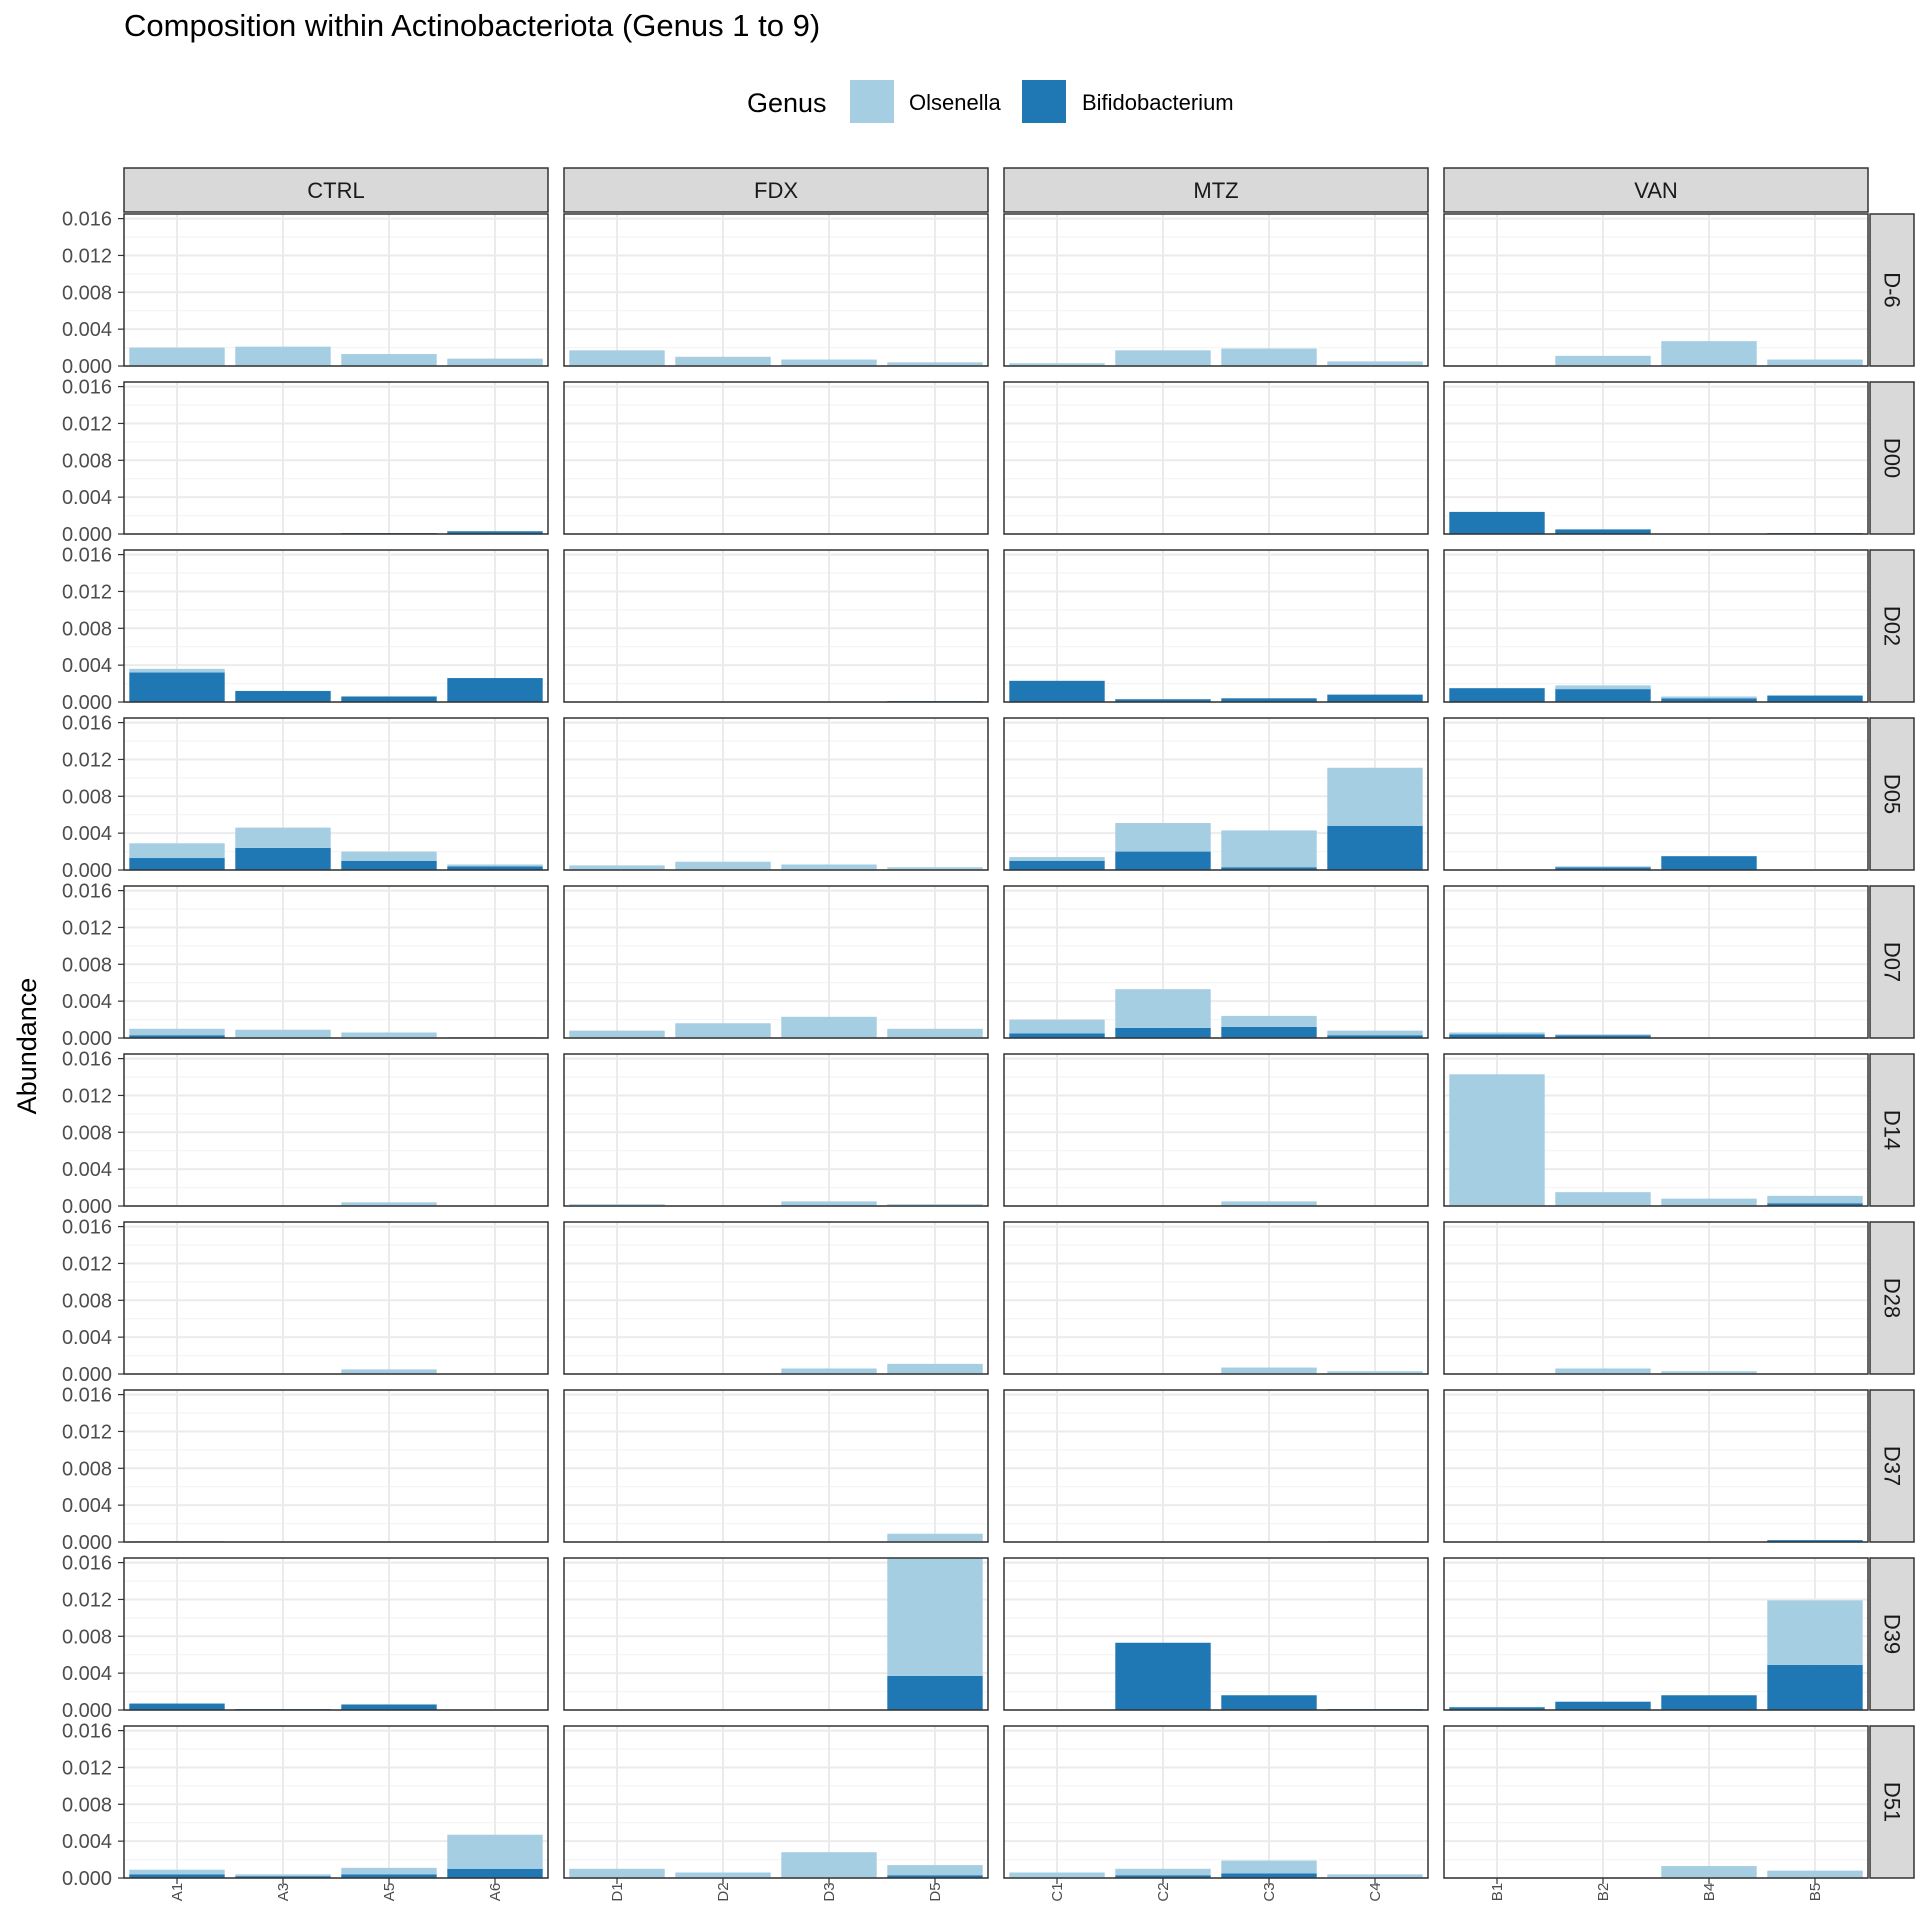  Describe the element at coordinates (87, 1674) in the screenshot. I see `y-tick-label: 0.004` at that location.